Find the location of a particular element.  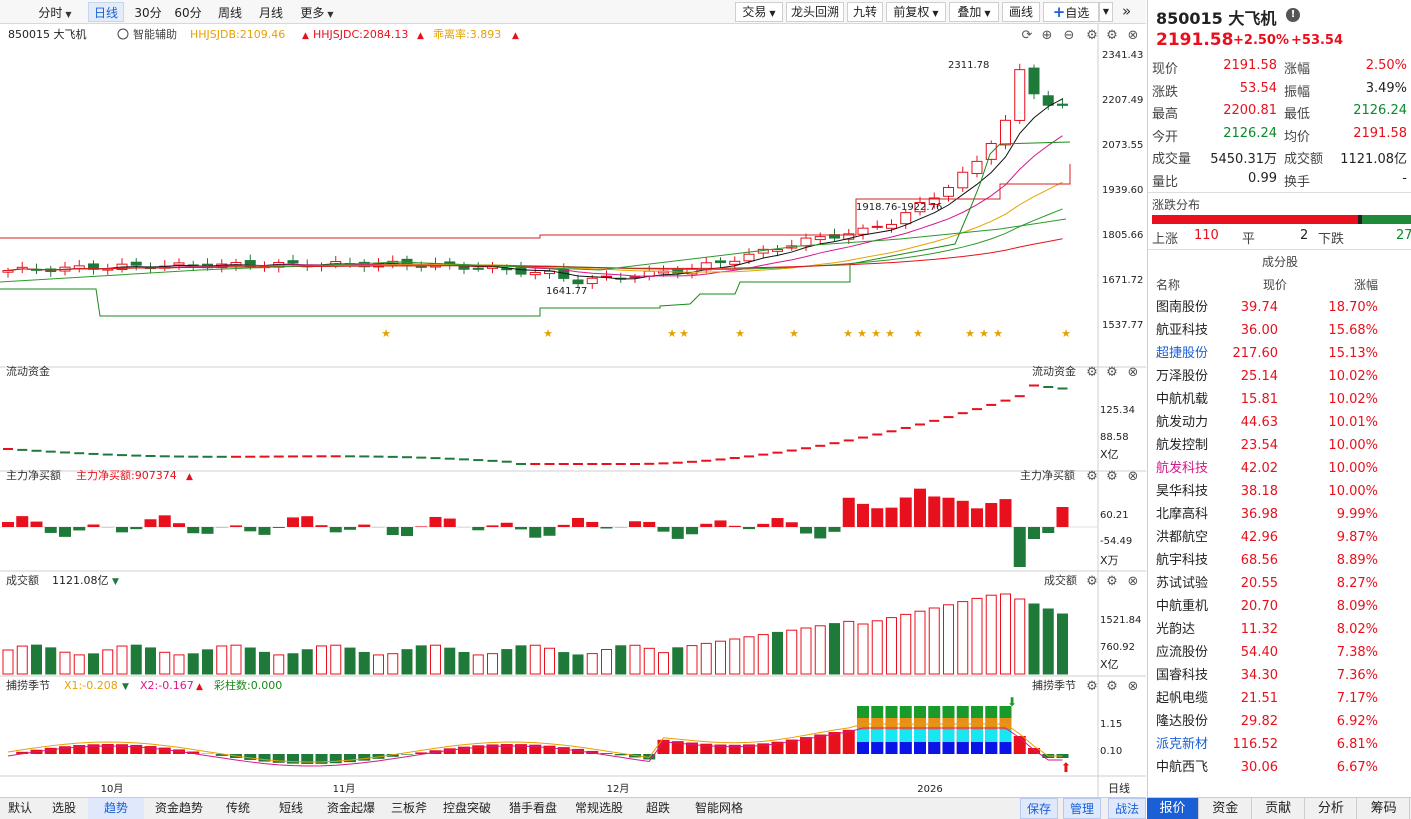

period-60min: 60分 is located at coordinates (188, 13).